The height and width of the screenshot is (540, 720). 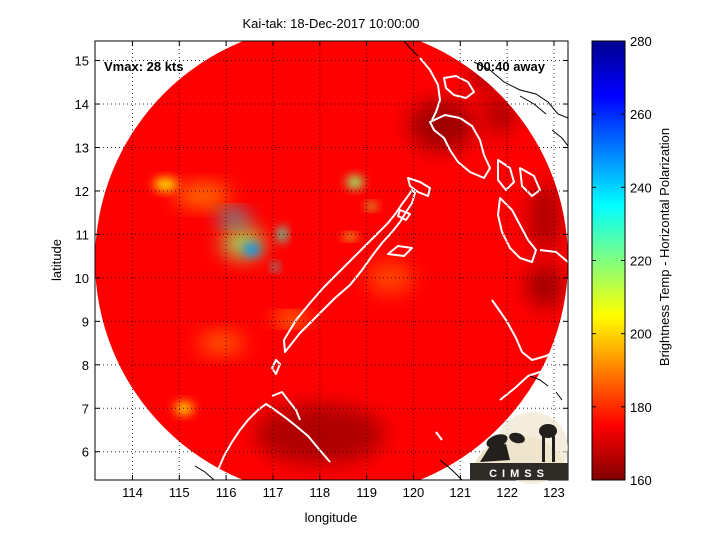 What do you see at coordinates (82, 278) in the screenshot?
I see `y-tick-label-10: 10` at bounding box center [82, 278].